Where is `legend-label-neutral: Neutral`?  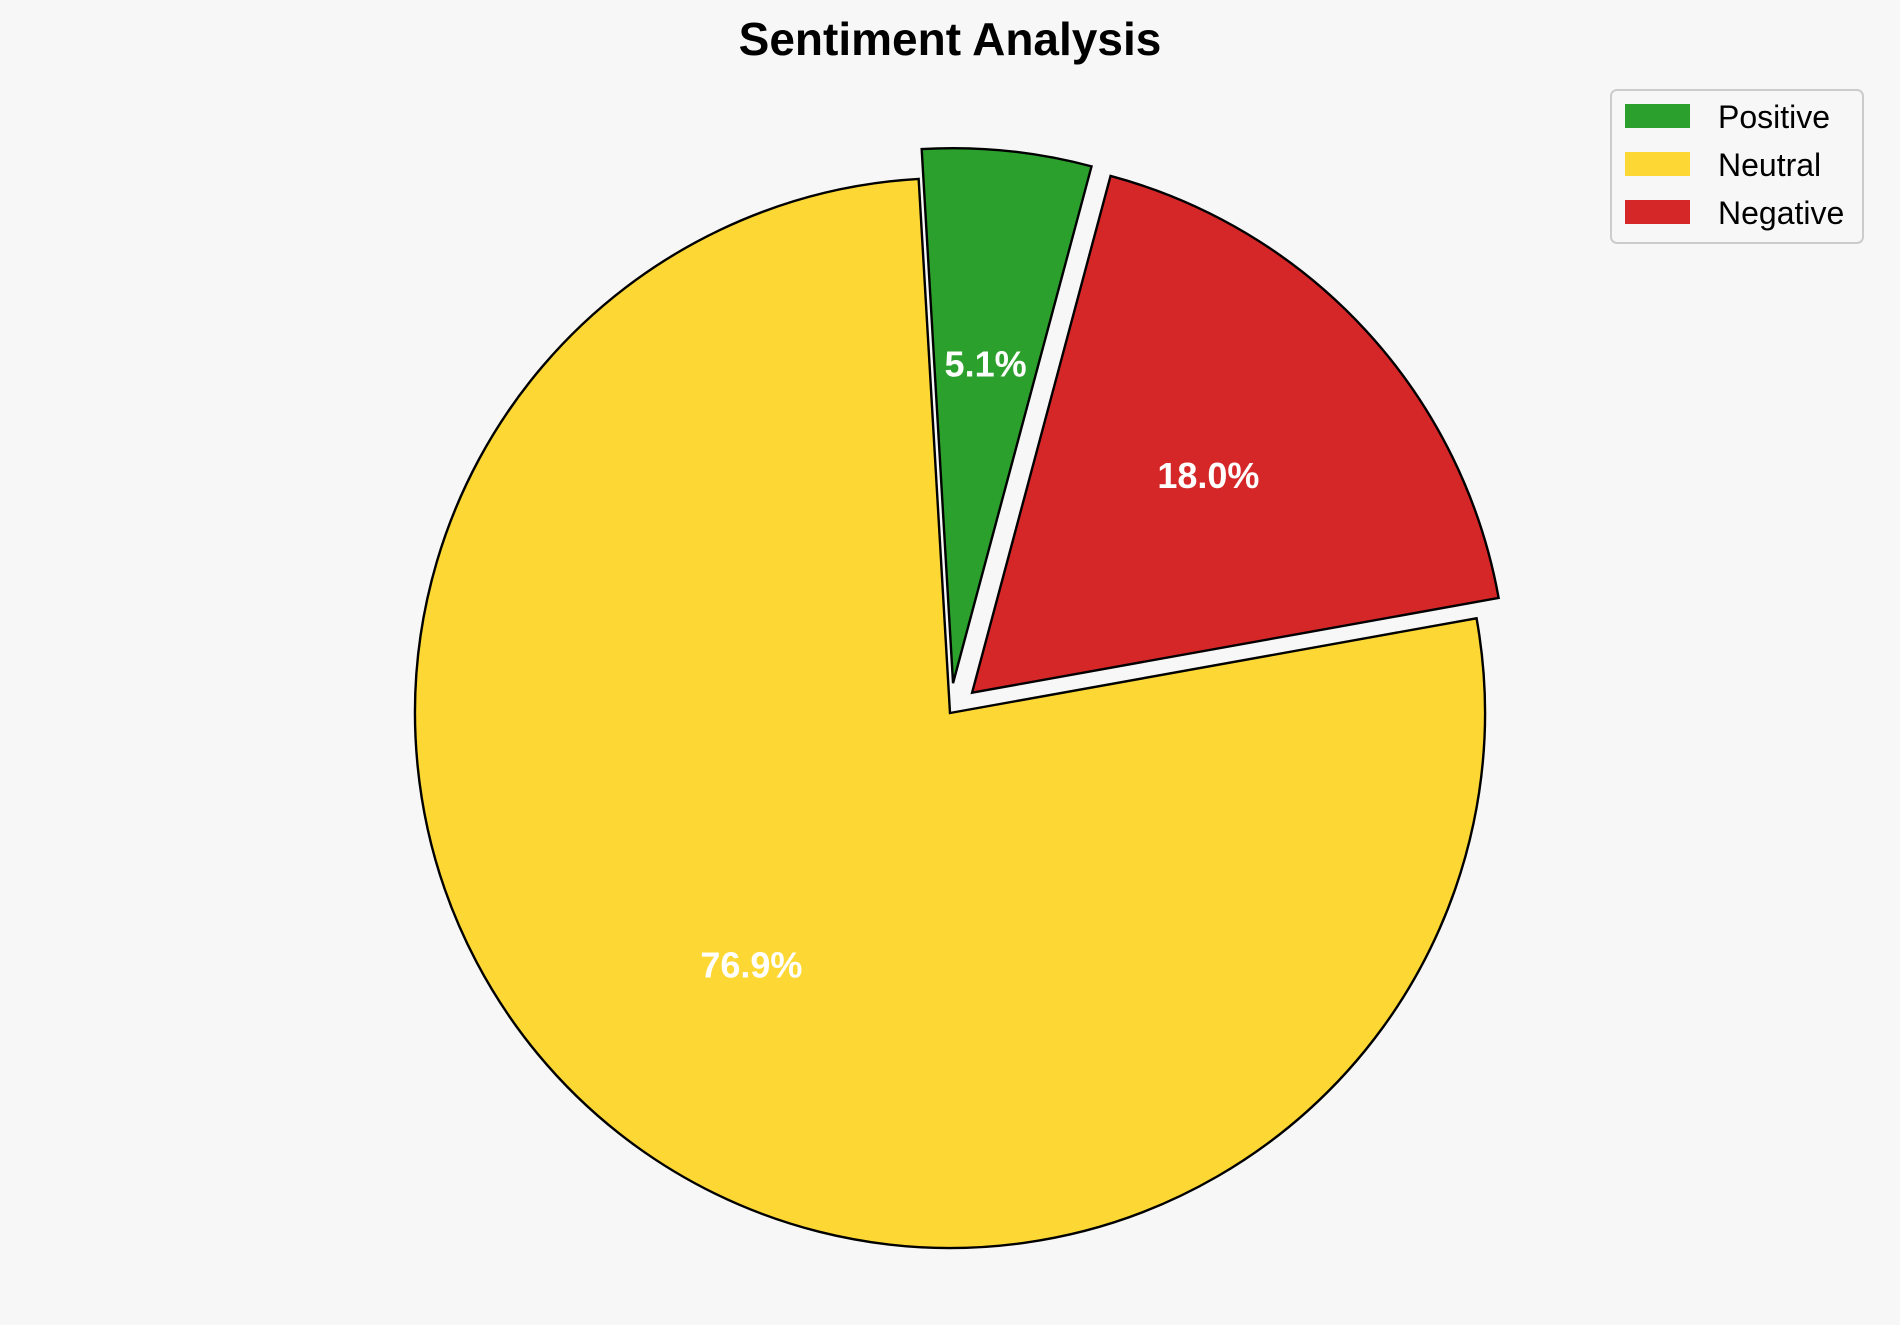 legend-label-neutral: Neutral is located at coordinates (1769, 165).